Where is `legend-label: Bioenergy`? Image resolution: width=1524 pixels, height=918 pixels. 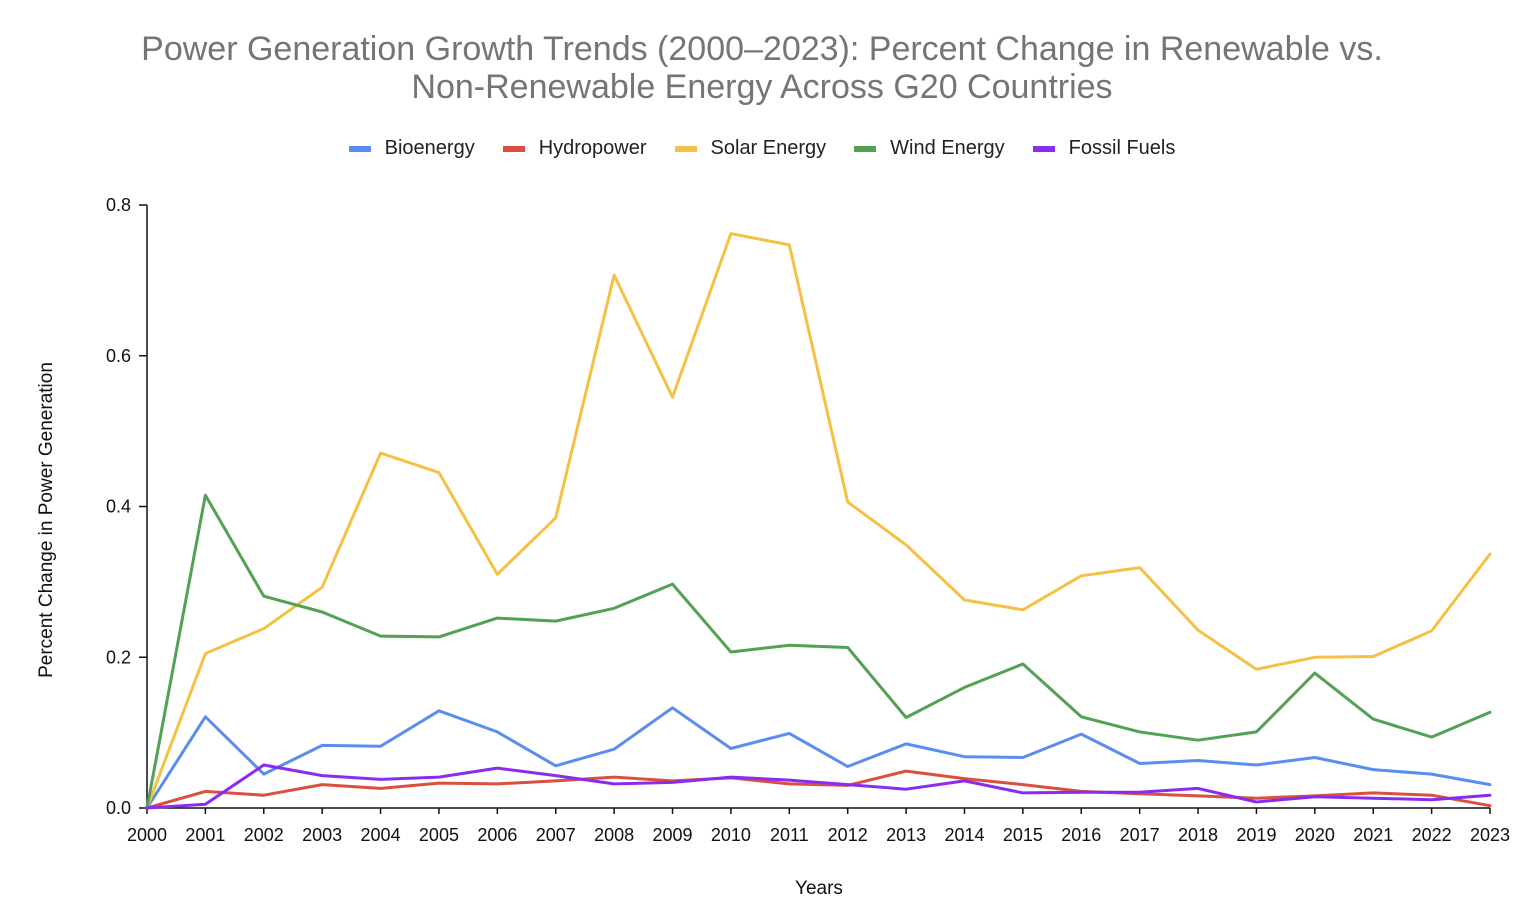
legend-label: Bioenergy is located at coordinates (429, 148).